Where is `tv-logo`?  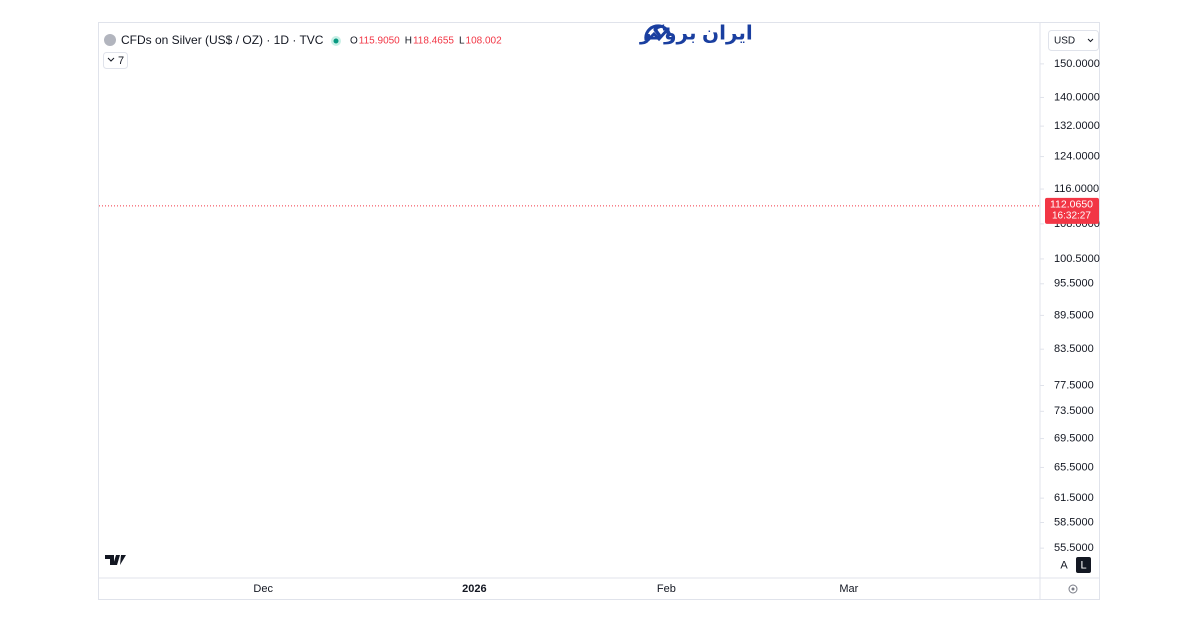 tv-logo is located at coordinates (115, 560).